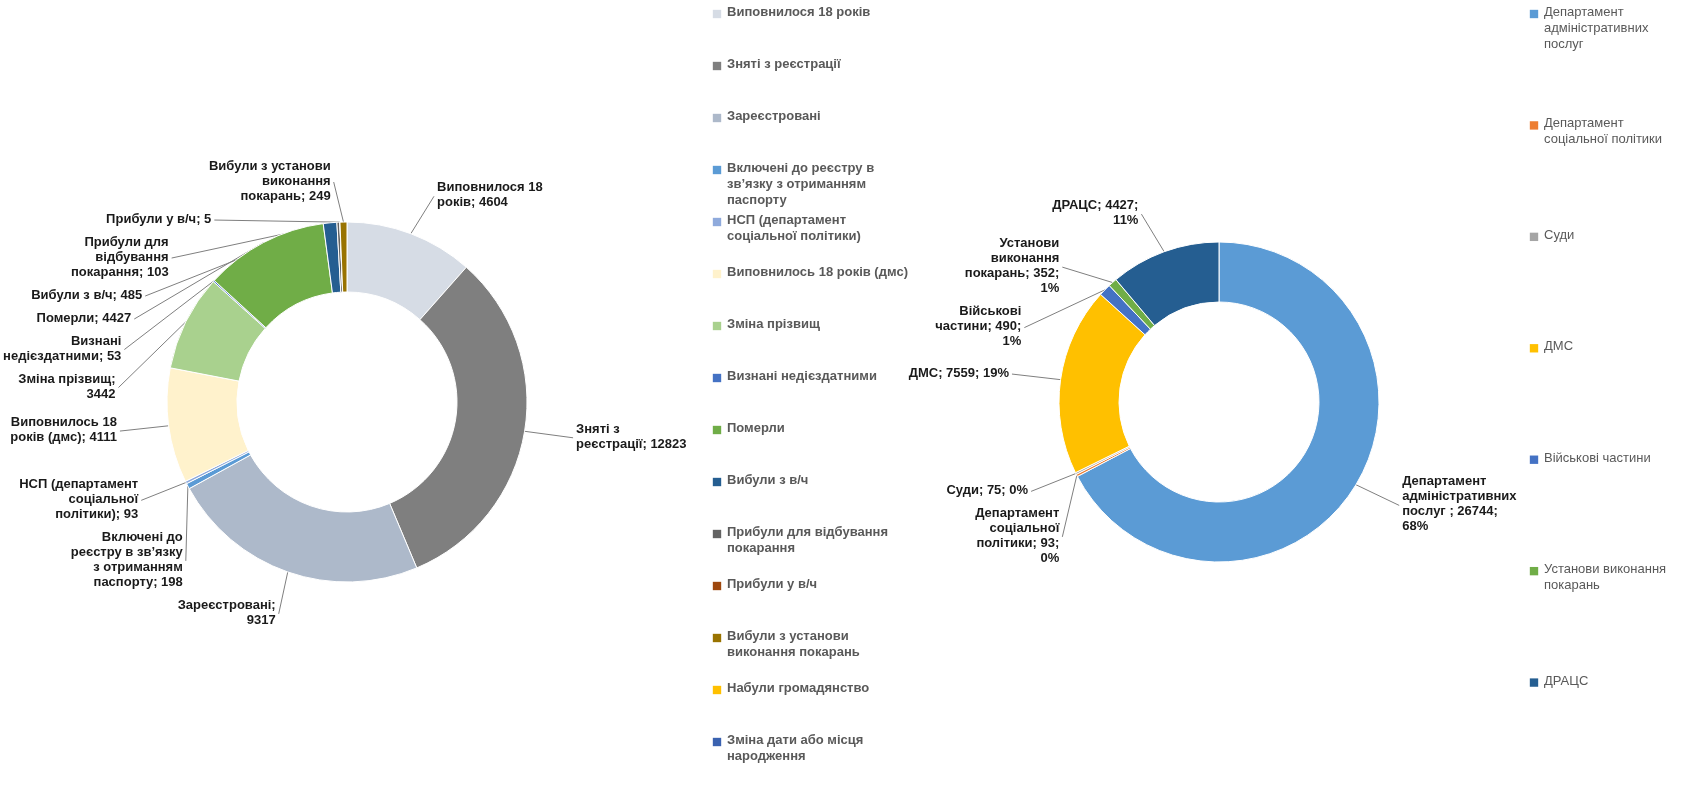 The height and width of the screenshot is (812, 1708). Describe the element at coordinates (793, 643) in the screenshot. I see `legend-label: Вибули з установи виконання покарань` at that location.